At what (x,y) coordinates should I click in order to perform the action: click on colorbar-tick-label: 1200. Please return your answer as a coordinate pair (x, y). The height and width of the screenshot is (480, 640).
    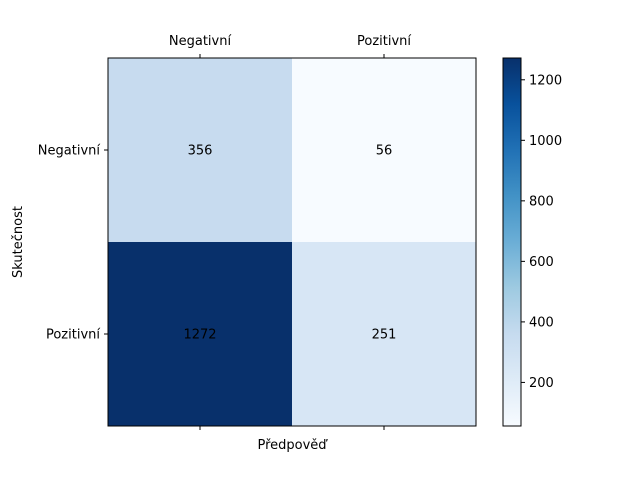
    Looking at the image, I should click on (545, 80).